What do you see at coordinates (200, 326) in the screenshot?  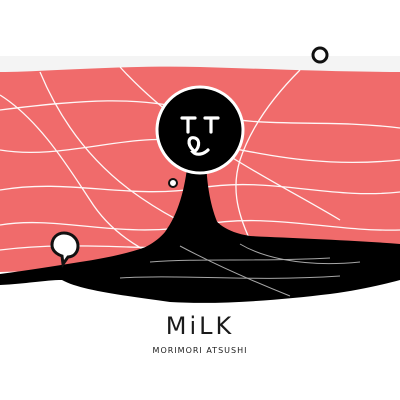 I see `album-title: MiLK` at bounding box center [200, 326].